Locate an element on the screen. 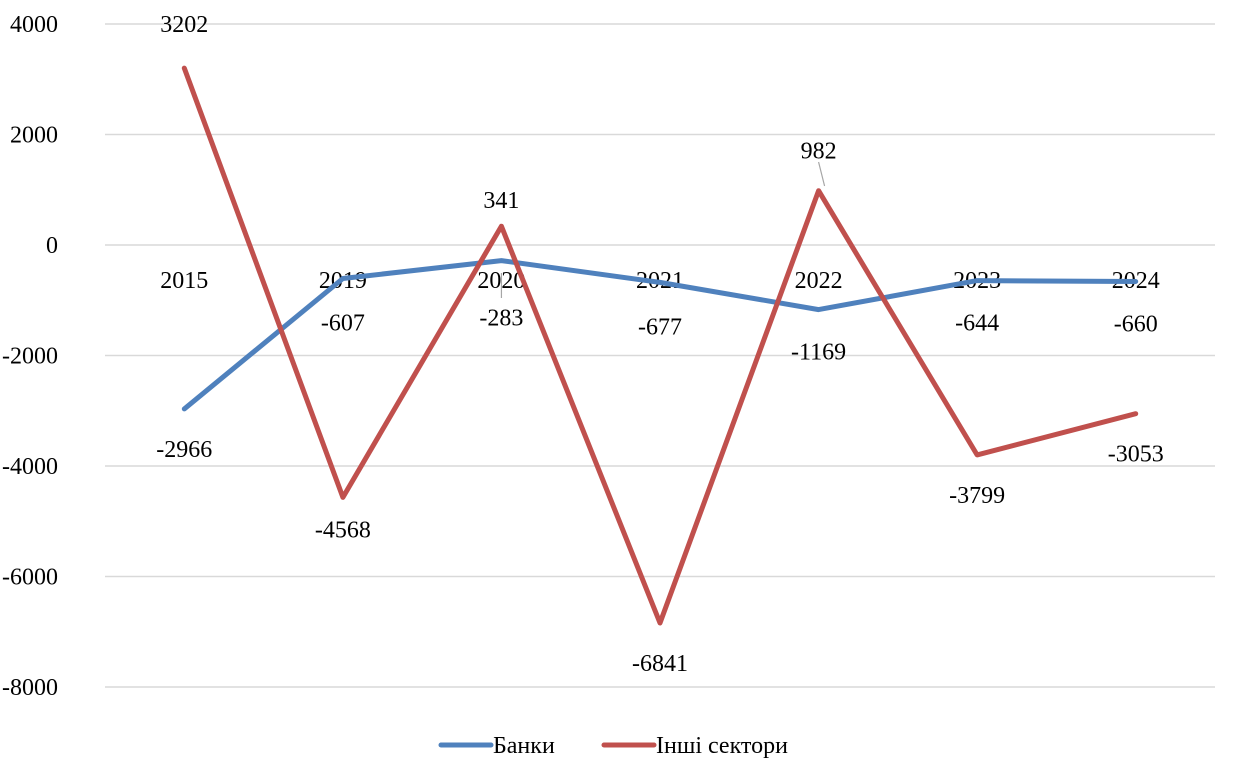 The image size is (1248, 758). y-tick-label: -4000 is located at coordinates (30, 467).